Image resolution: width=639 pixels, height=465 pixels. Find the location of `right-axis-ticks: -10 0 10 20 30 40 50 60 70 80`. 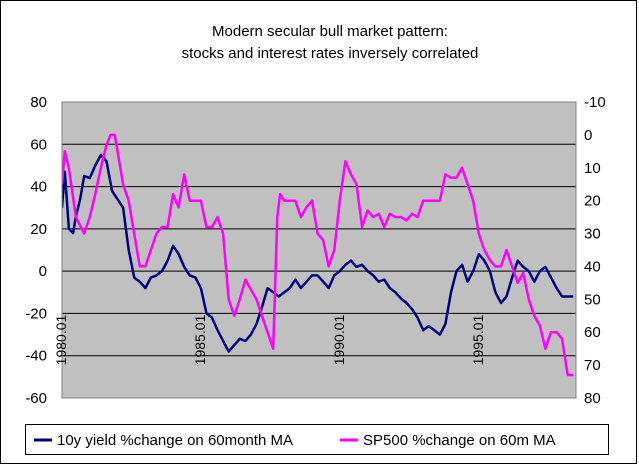

right-axis-ticks: -10 0 10 20 30 40 50 60 70 80 is located at coordinates (595, 250).